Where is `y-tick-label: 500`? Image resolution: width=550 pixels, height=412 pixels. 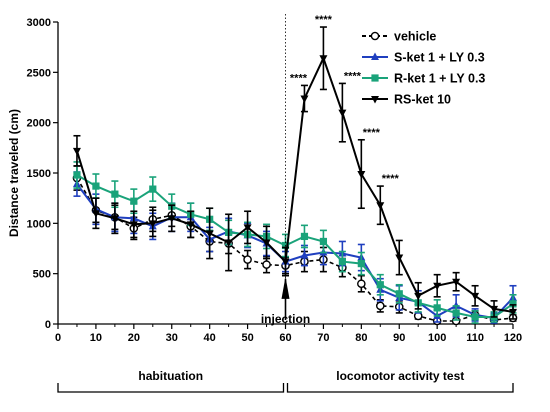 y-tick-label: 500 is located at coordinates (42, 275).